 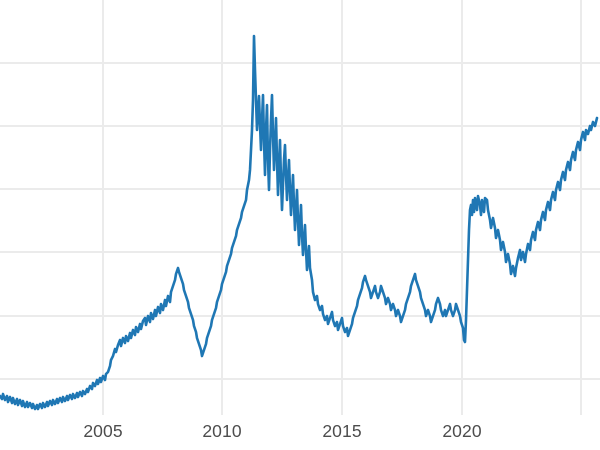 I want to click on x-tick-label-2010: 2010, so click(x=222, y=431).